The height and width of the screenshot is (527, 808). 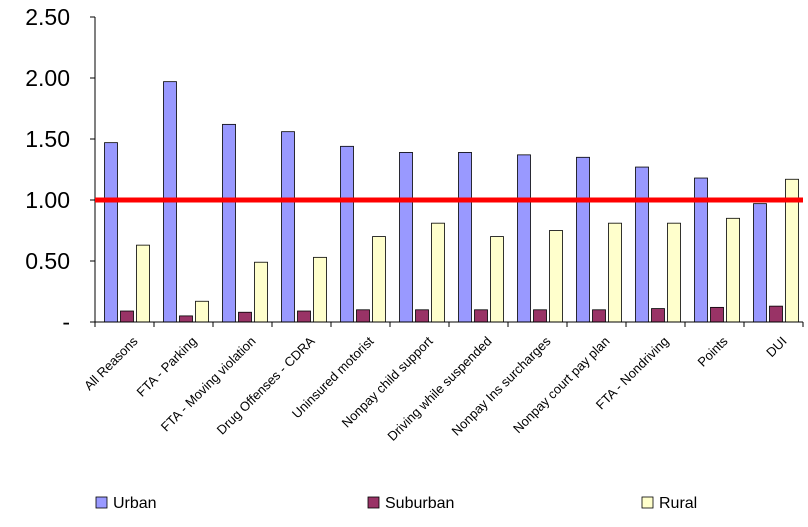 What do you see at coordinates (60, 169) in the screenshot?
I see `y-axis: - 0.50 1.00 1.50 2.00 2.50` at bounding box center [60, 169].